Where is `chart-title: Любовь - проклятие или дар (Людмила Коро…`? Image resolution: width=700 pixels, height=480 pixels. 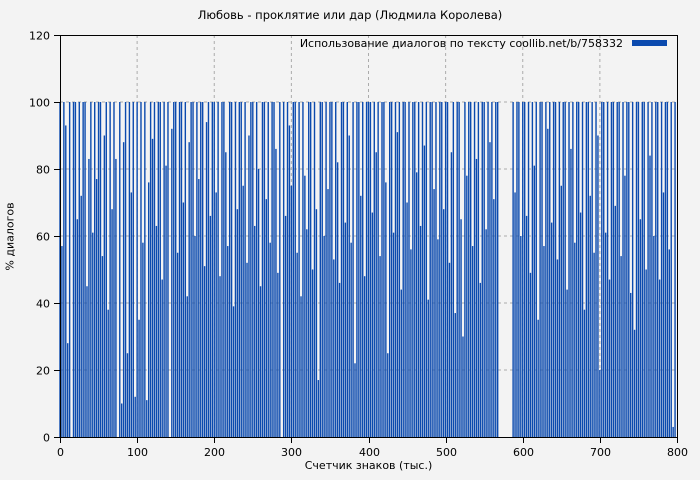 chart-title: Любовь - проклятие или дар (Людмила Коро… is located at coordinates (350, 15).